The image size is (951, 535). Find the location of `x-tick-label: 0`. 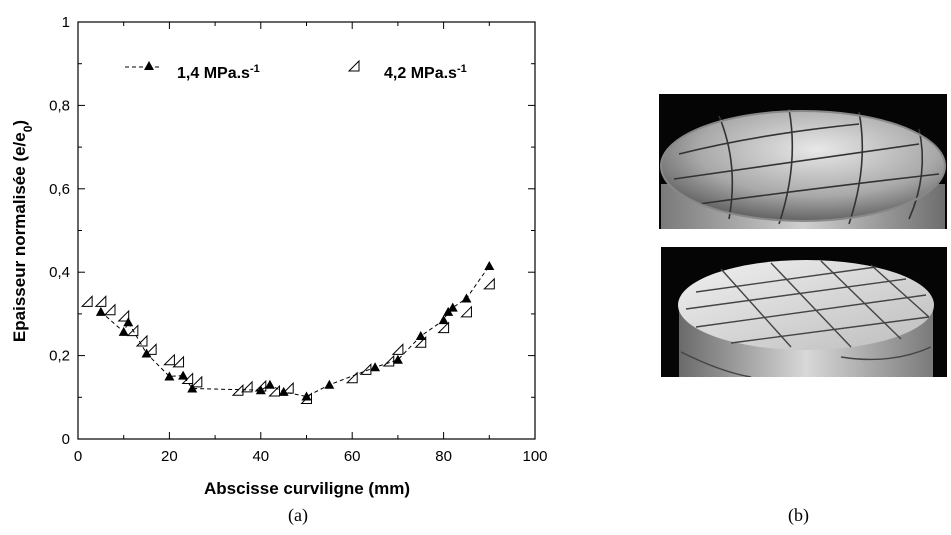

x-tick-label: 0 is located at coordinates (78, 456).